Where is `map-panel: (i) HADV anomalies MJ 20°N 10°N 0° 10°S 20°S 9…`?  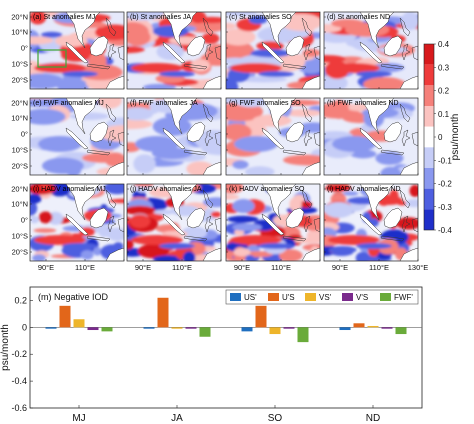
map-panel: (i) HADV anomalies MJ 20°N 10°N 0° 10°S 20°S 9… is located at coordinates (68, 227).